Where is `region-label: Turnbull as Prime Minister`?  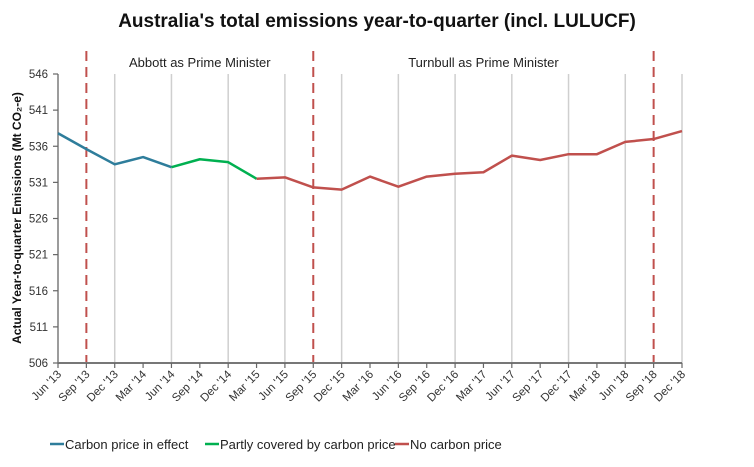
region-label: Turnbull as Prime Minister is located at coordinates (483, 62).